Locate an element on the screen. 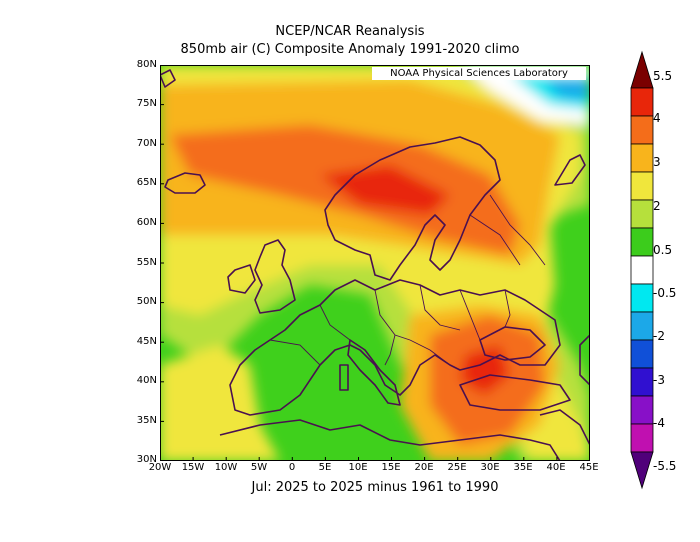 This screenshot has width=700, height=542. date-range-caption: Jul: 2025 to 2025 minus 1961 to 1990 is located at coordinates (375, 487).